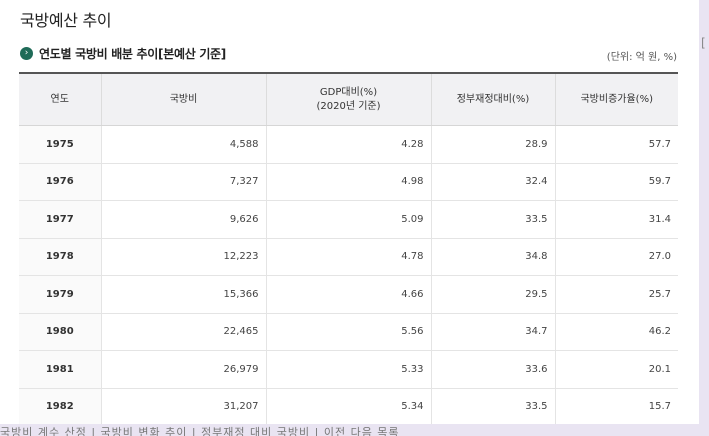 This screenshot has height=436, width=709. Describe the element at coordinates (60, 332) in the screenshot. I see `cell-year: 1980` at that location.